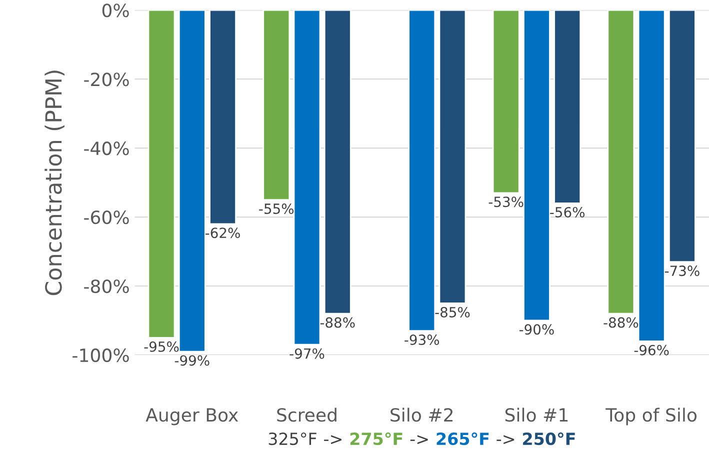 Image resolution: width=709 pixels, height=461 pixels. What do you see at coordinates (506, 202) in the screenshot?
I see `data-label: -53%` at bounding box center [506, 202].